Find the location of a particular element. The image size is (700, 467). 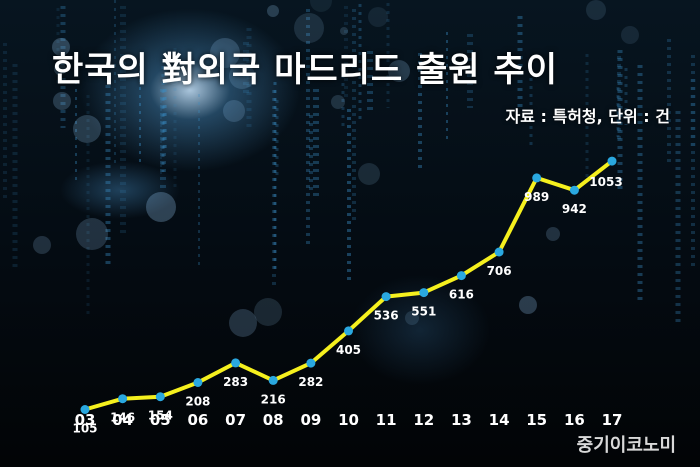

x-tick-label: 04 is located at coordinates (122, 420).